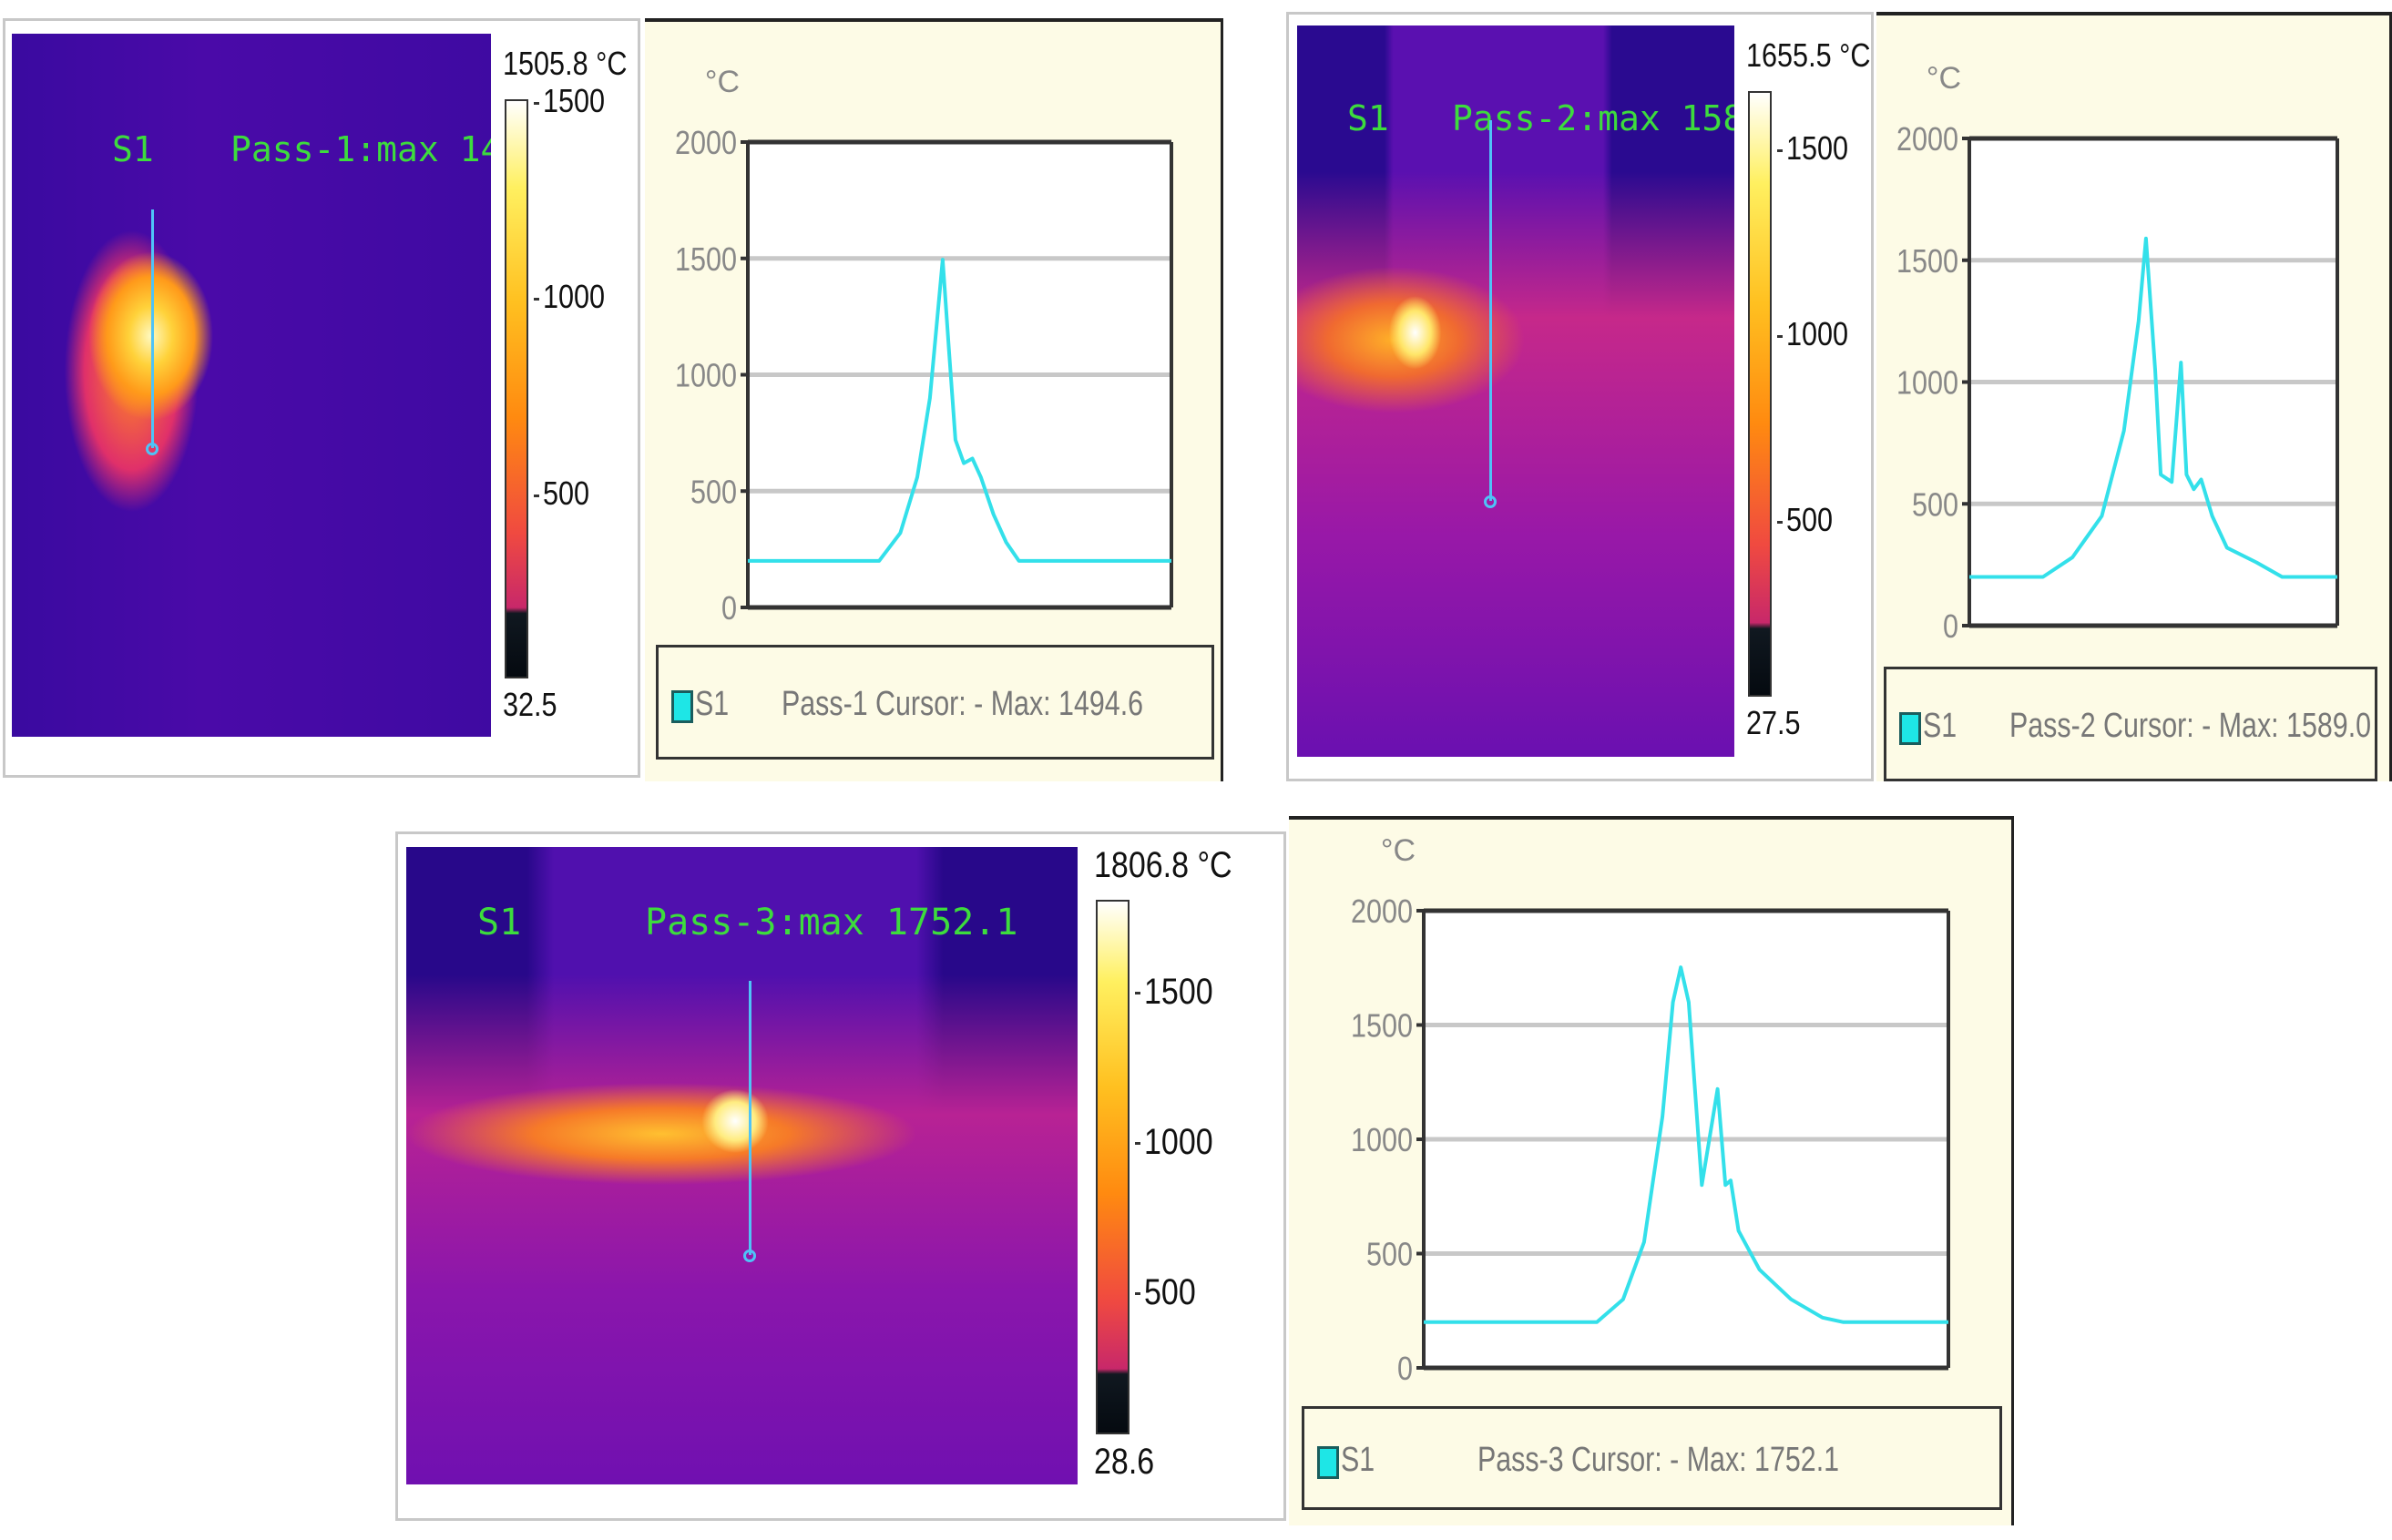 The height and width of the screenshot is (1540, 2392). Describe the element at coordinates (832, 922) in the screenshot. I see `max-temperature-label: Pass-3:max 1752.1` at that location.